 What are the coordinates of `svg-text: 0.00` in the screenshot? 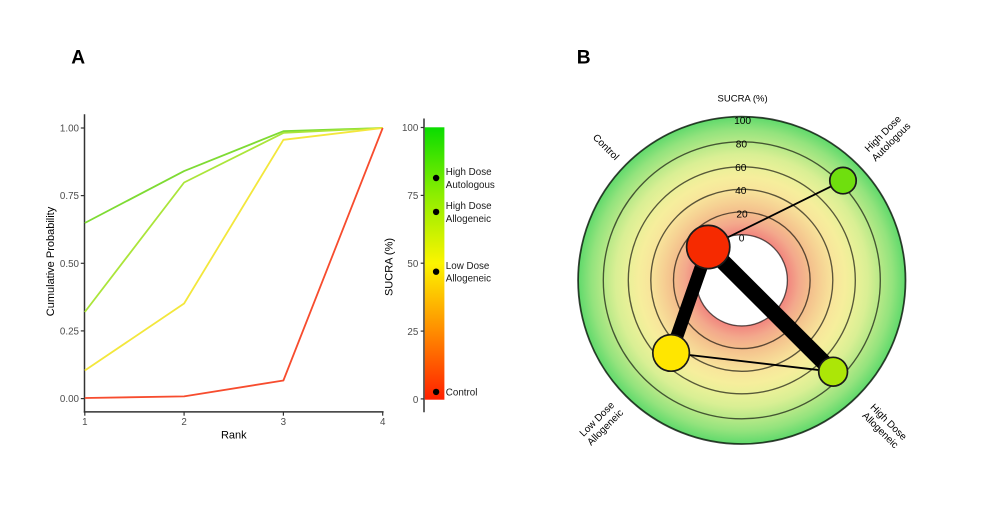 It's located at (70, 399).